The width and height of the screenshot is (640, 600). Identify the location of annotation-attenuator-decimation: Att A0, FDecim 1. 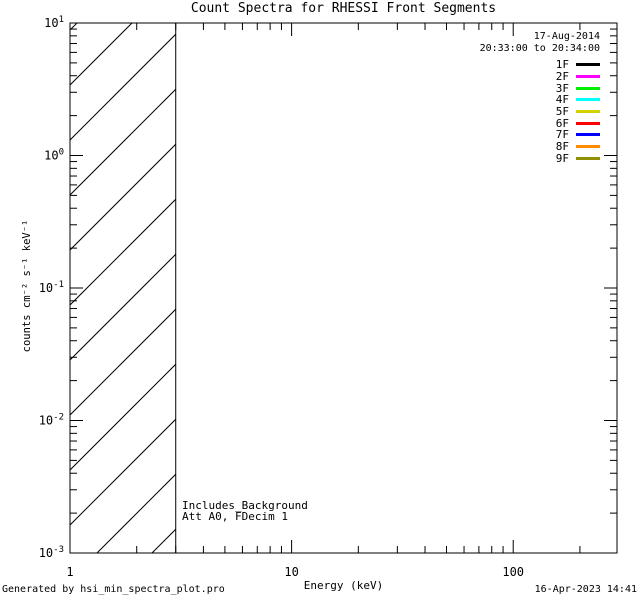
(235, 516).